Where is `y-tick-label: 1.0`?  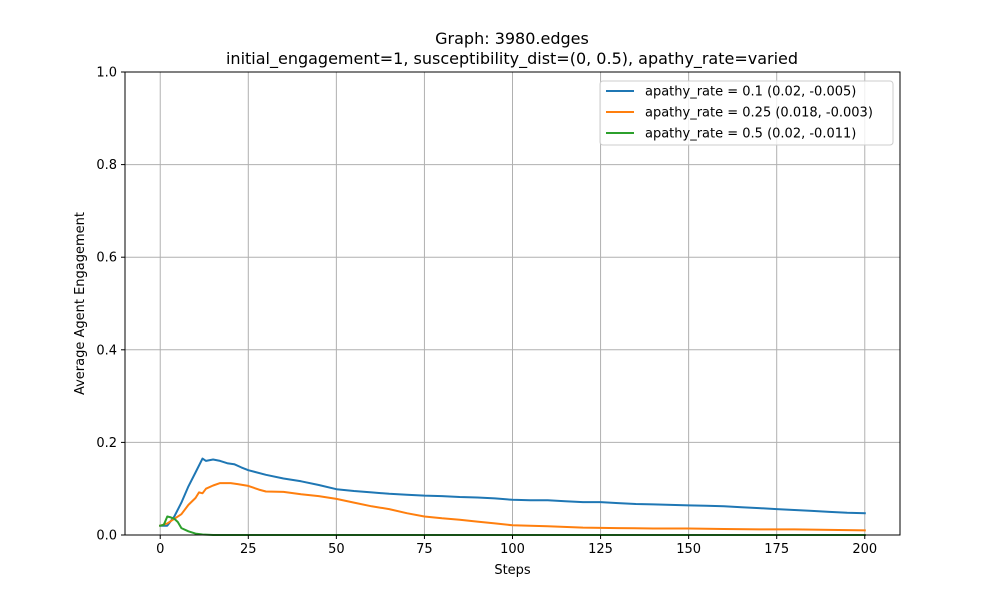
y-tick-label: 1.0 is located at coordinates (106, 73).